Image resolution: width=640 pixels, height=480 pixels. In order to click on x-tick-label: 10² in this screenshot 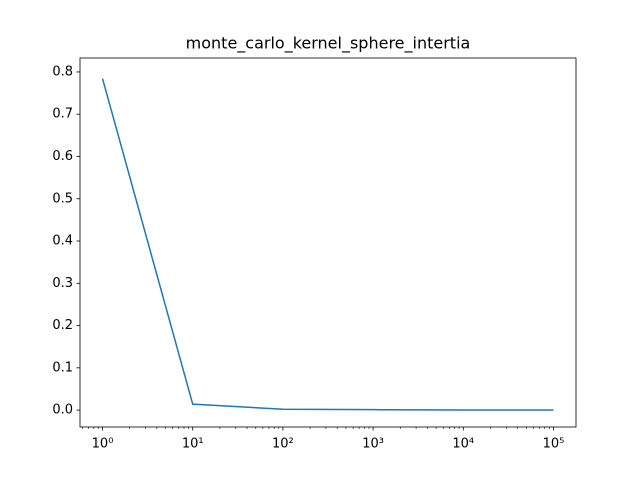, I will do `click(283, 444)`.